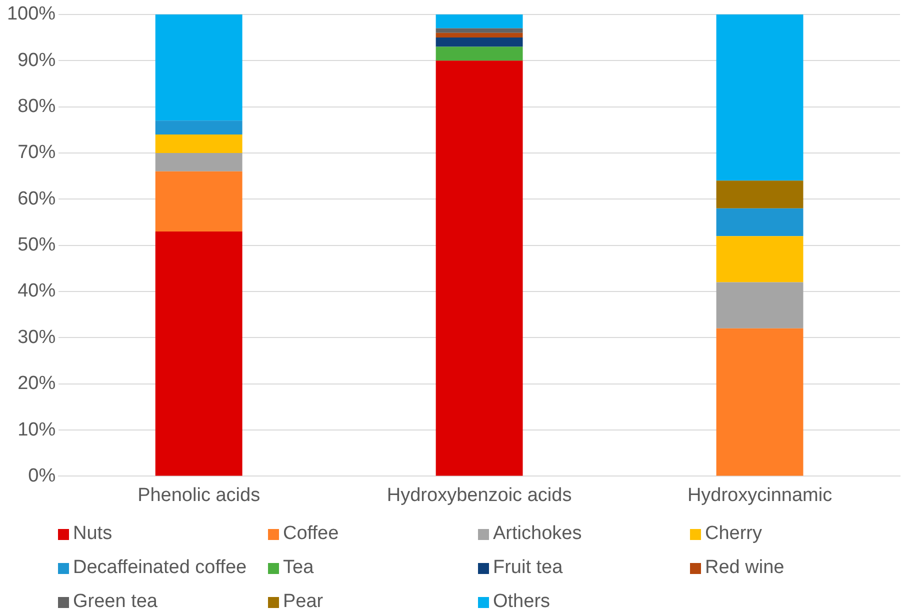 The height and width of the screenshot is (612, 906). I want to click on y-tick-label: 100%, so click(31, 14).